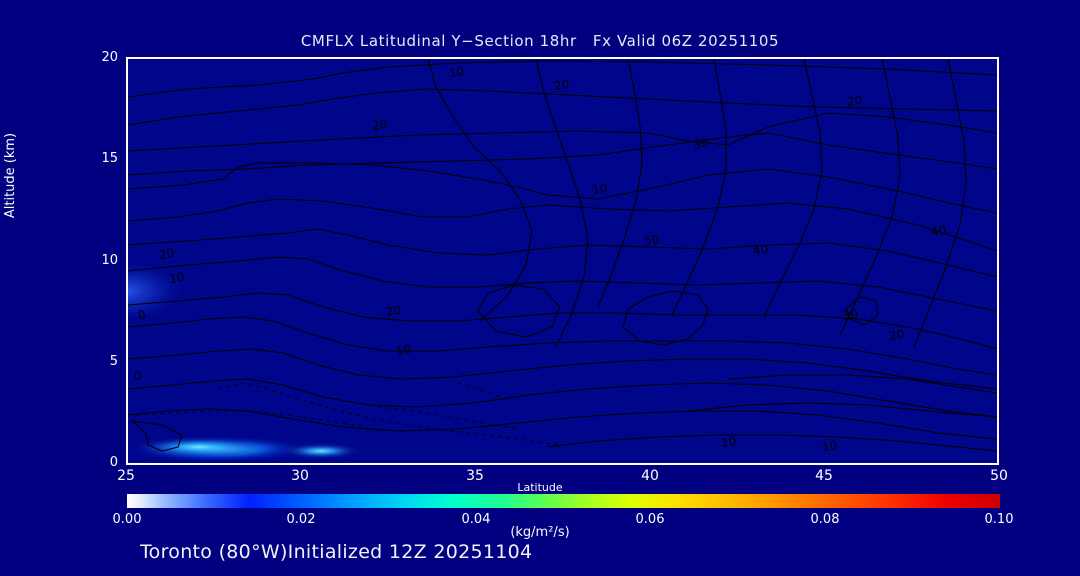 This screenshot has width=1080, height=576. Describe the element at coordinates (650, 519) in the screenshot. I see `colorbar-tick-3: 0.06` at that location.